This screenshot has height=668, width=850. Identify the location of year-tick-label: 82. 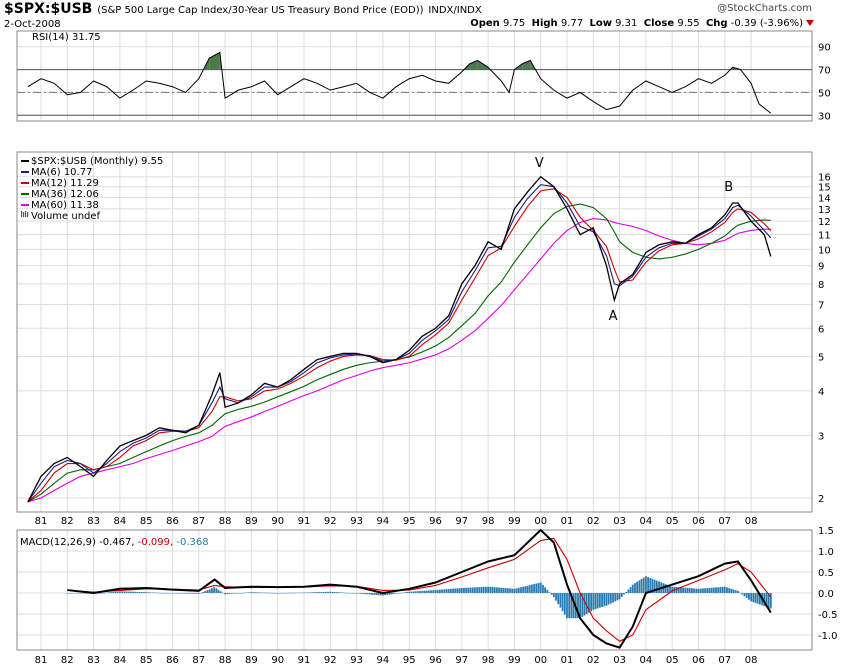
(67, 660).